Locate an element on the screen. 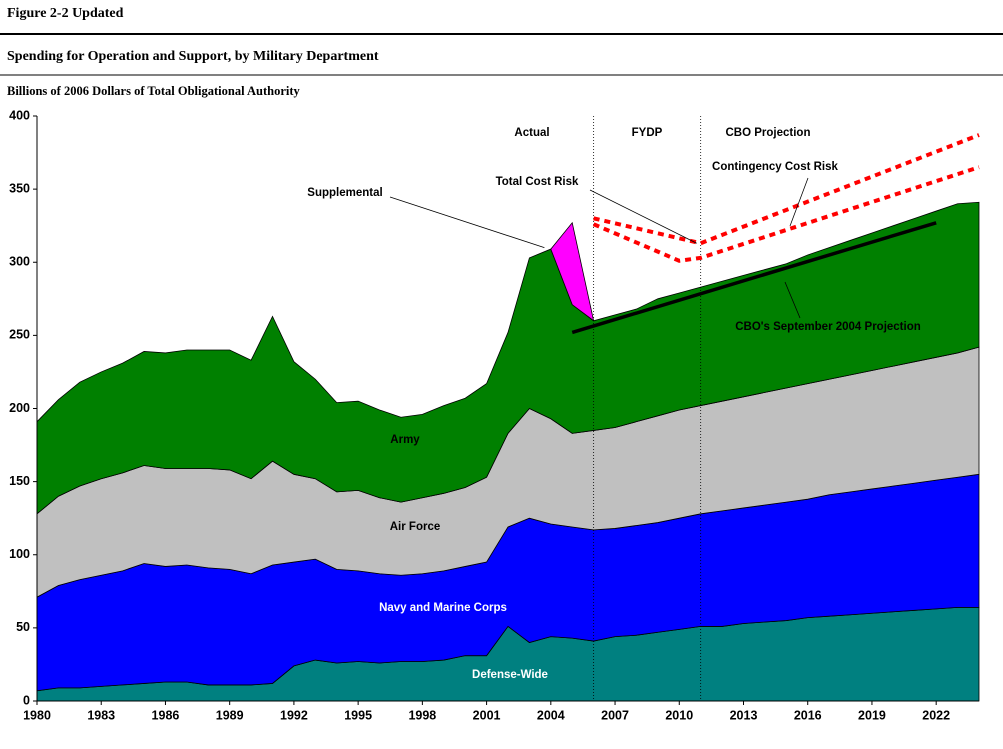 This screenshot has width=1003, height=749. y-tick-label: 50 is located at coordinates (23, 627).